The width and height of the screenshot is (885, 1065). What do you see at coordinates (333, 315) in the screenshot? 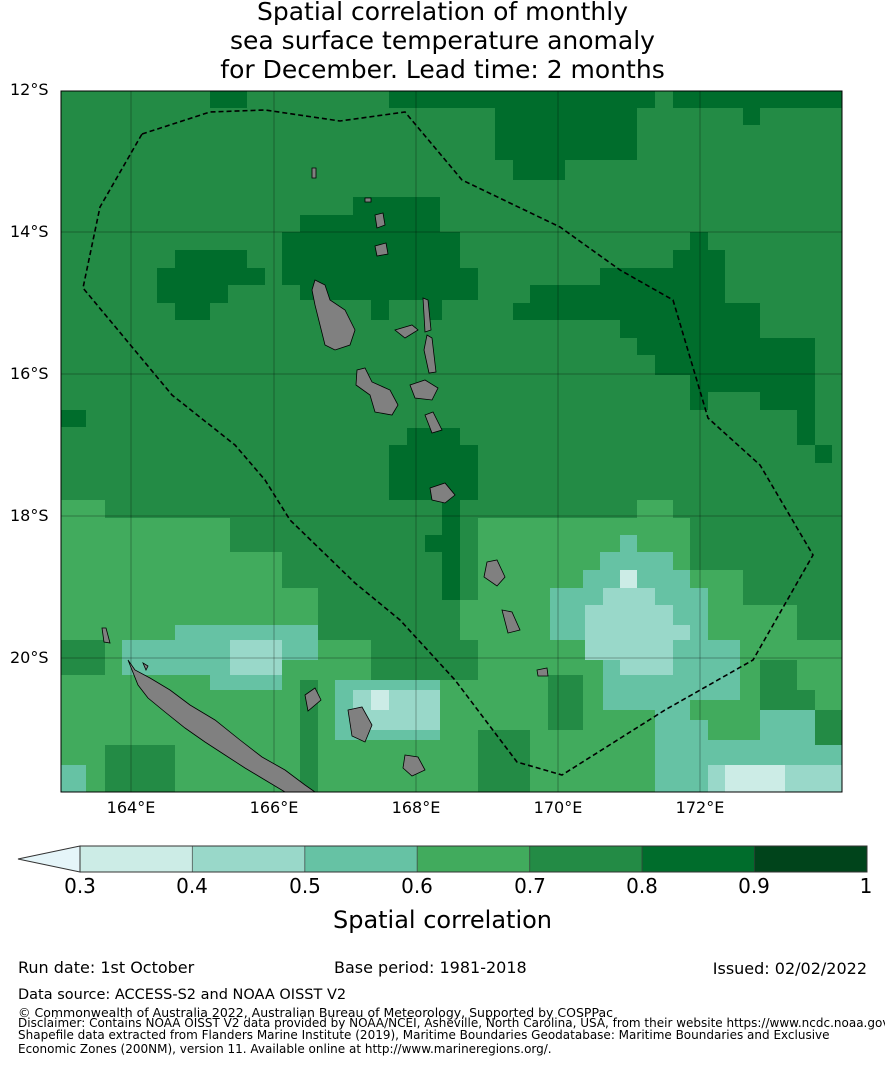
I see `espiritu-santo` at bounding box center [333, 315].